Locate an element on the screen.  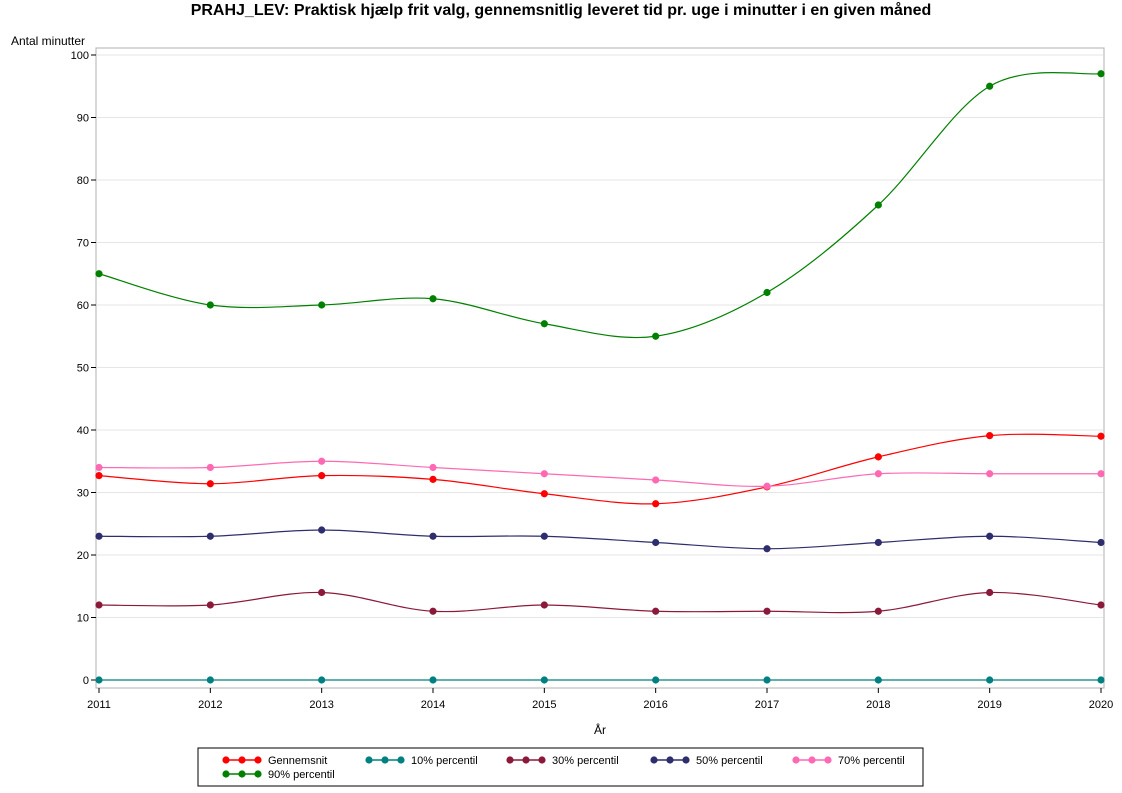
y-tick-label: 70 is located at coordinates (83, 244).